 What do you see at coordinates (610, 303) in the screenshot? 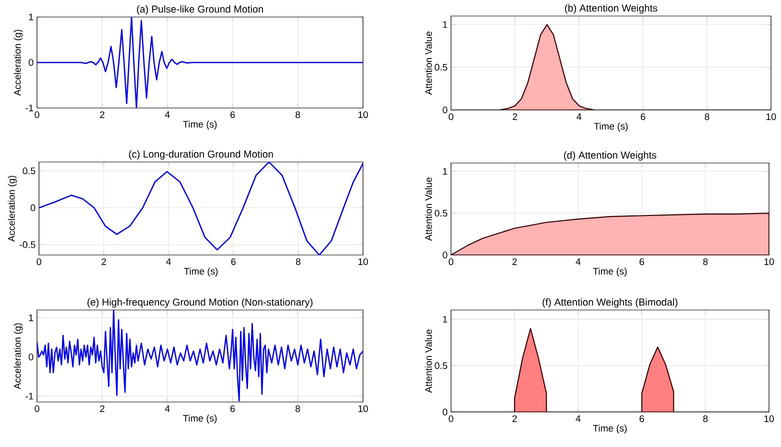
I see `chart-title: (f) Attention Weights (Bimodal)` at bounding box center [610, 303].